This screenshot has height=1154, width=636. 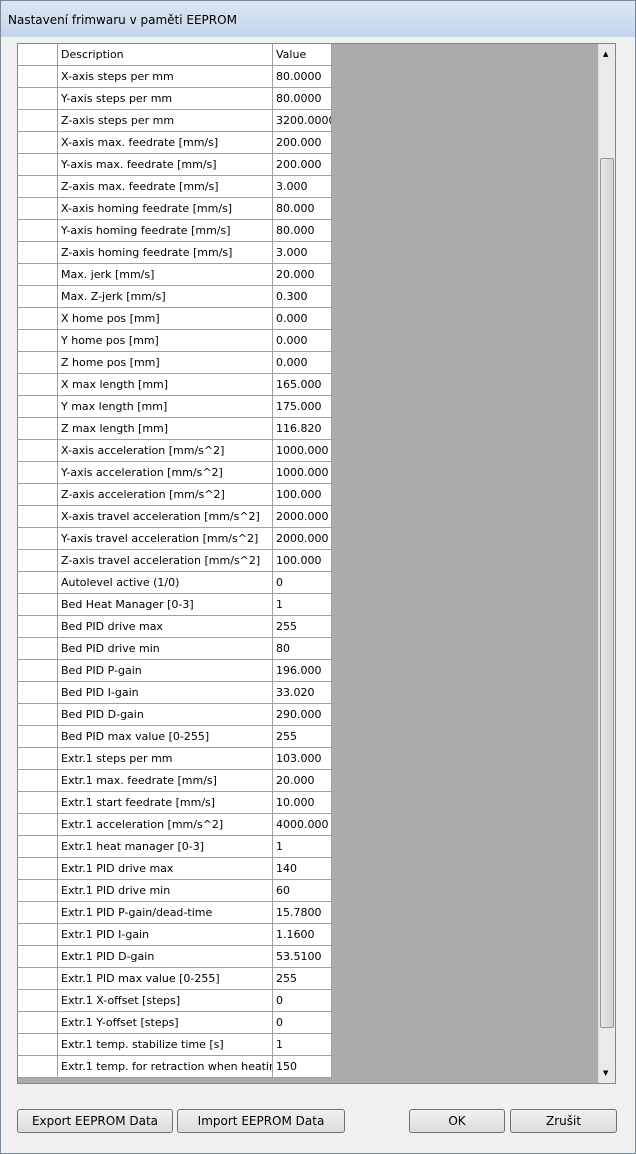 What do you see at coordinates (165, 561) in the screenshot?
I see `table-cell: Z-axis travel acceleration [mm/s^2]` at bounding box center [165, 561].